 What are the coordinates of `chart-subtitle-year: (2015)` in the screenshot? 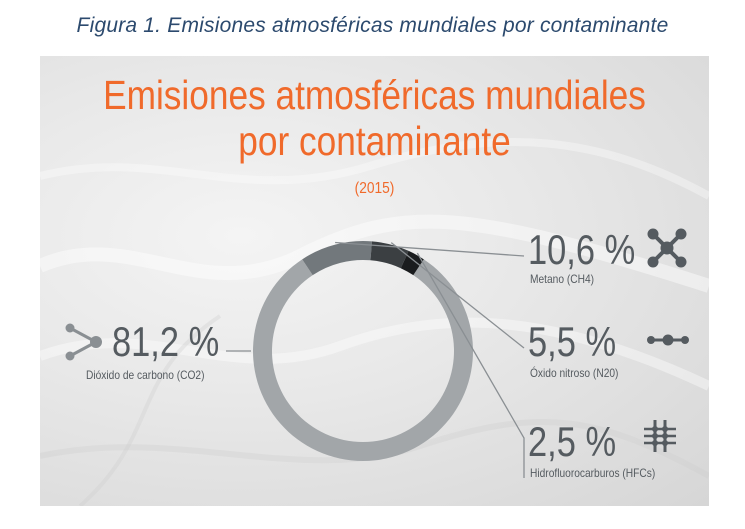 It's located at (374, 188).